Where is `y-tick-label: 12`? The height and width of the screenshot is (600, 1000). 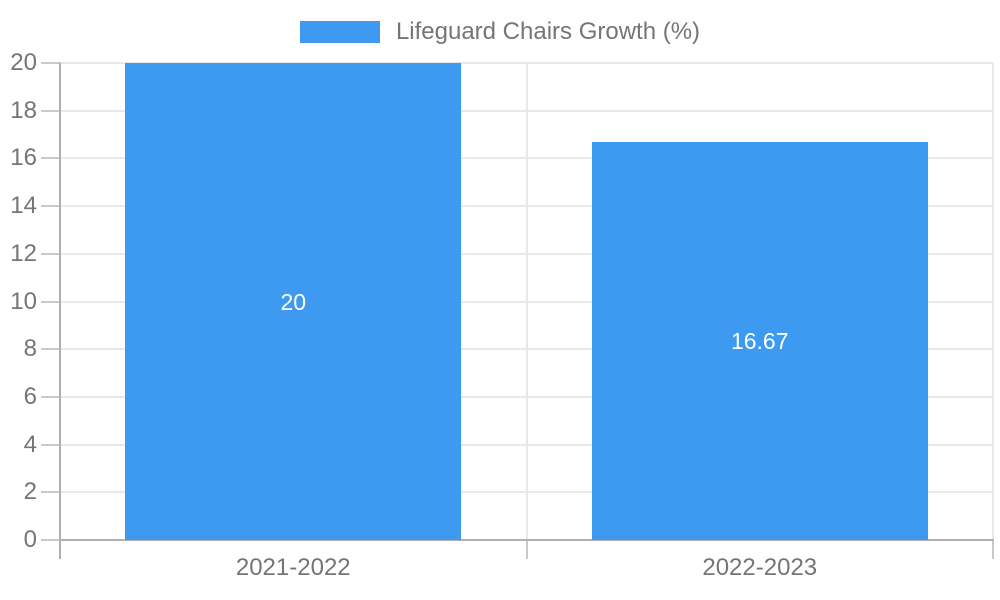 y-tick-label: 12 is located at coordinates (23, 253).